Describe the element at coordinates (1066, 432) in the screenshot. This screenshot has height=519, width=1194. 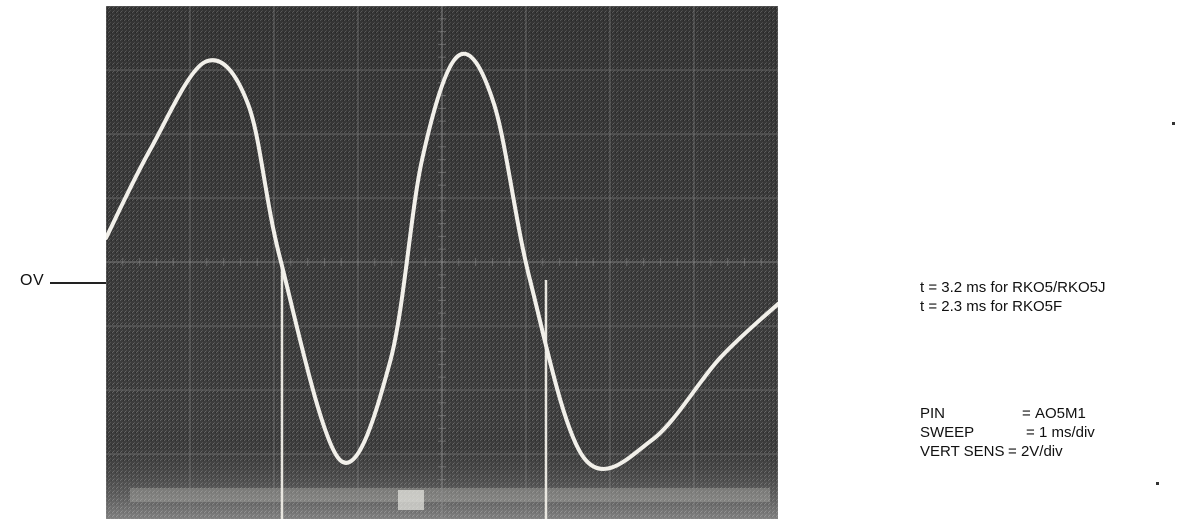
I see `setting-sweep-value: 1 ms/div` at that location.